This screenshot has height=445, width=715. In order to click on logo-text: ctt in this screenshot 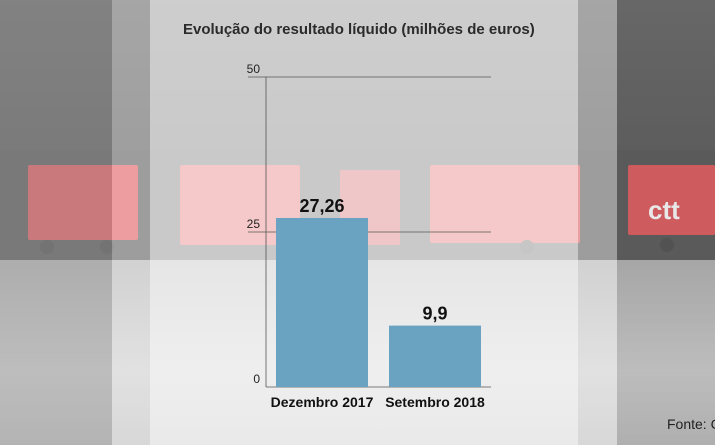, I will do `click(664, 210)`.